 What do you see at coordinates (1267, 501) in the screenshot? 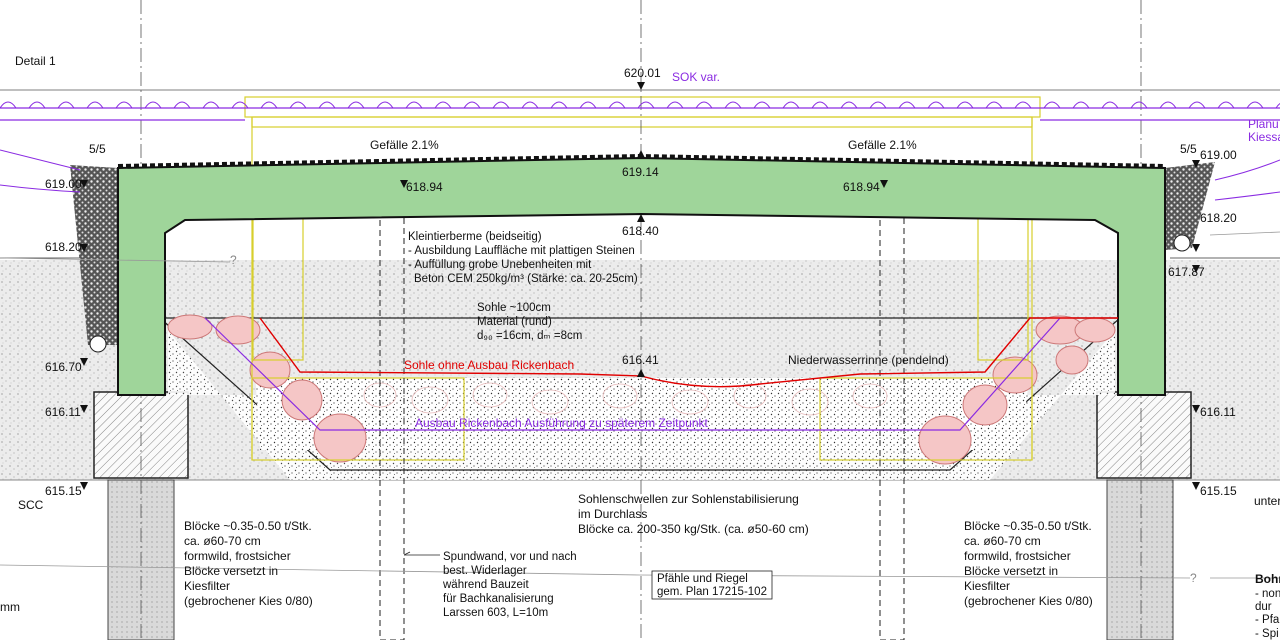
I see `unter-label: unter` at bounding box center [1267, 501].